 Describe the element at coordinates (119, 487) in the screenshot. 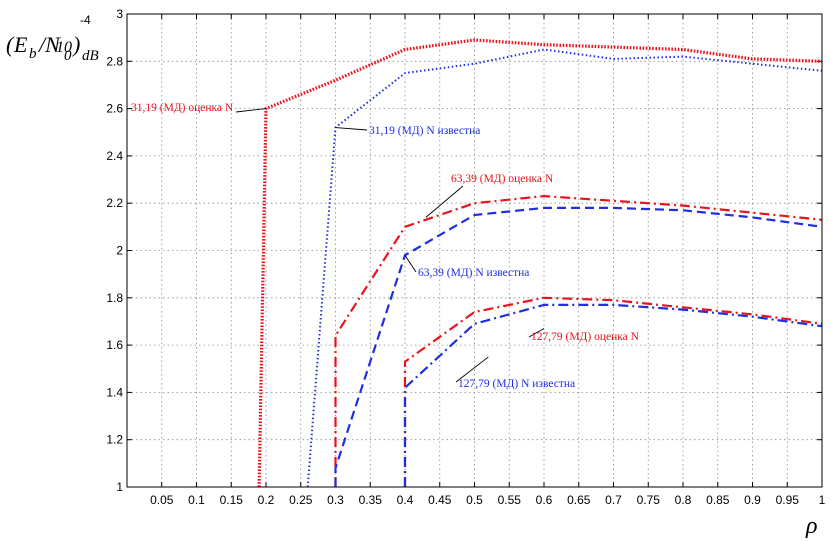

I see `y-tick-label: 1` at that location.